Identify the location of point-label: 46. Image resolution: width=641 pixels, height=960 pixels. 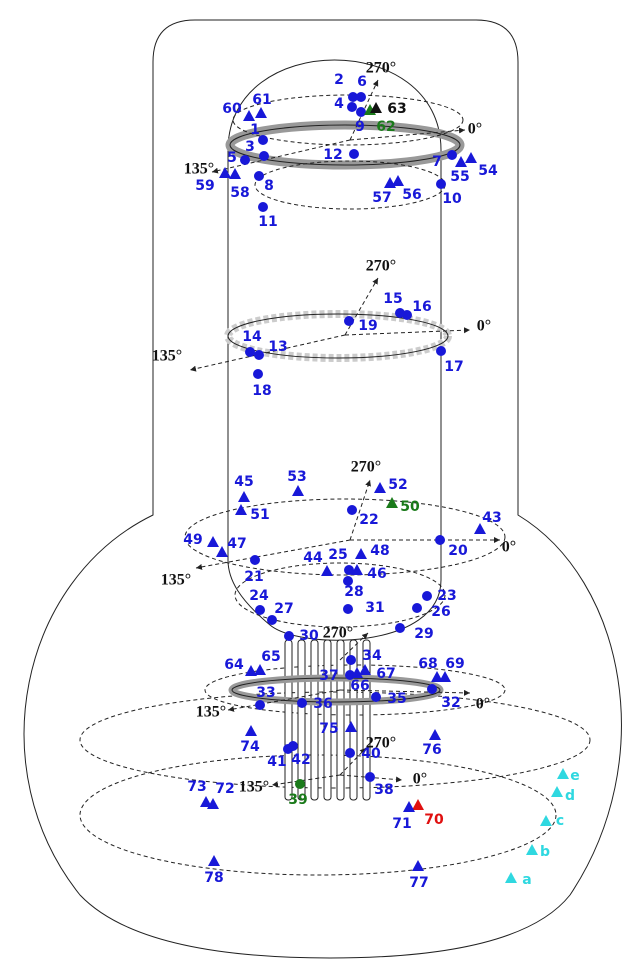
(376, 574).